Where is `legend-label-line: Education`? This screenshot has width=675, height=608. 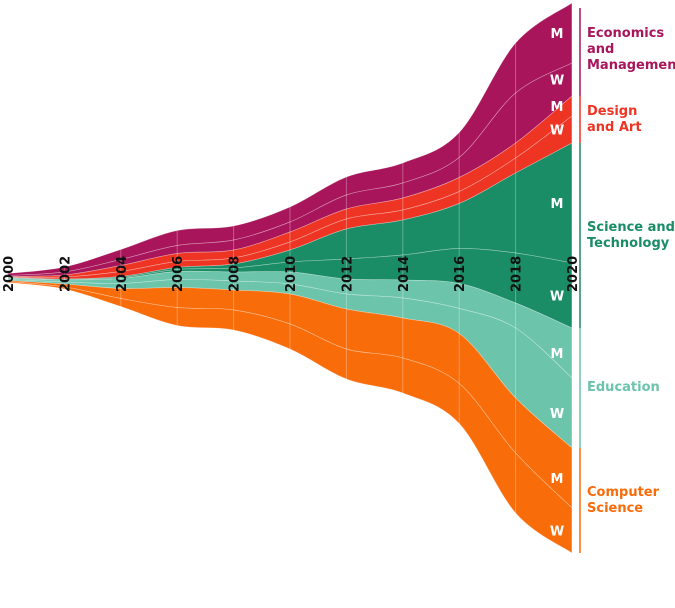 legend-label-line: Education is located at coordinates (623, 387).